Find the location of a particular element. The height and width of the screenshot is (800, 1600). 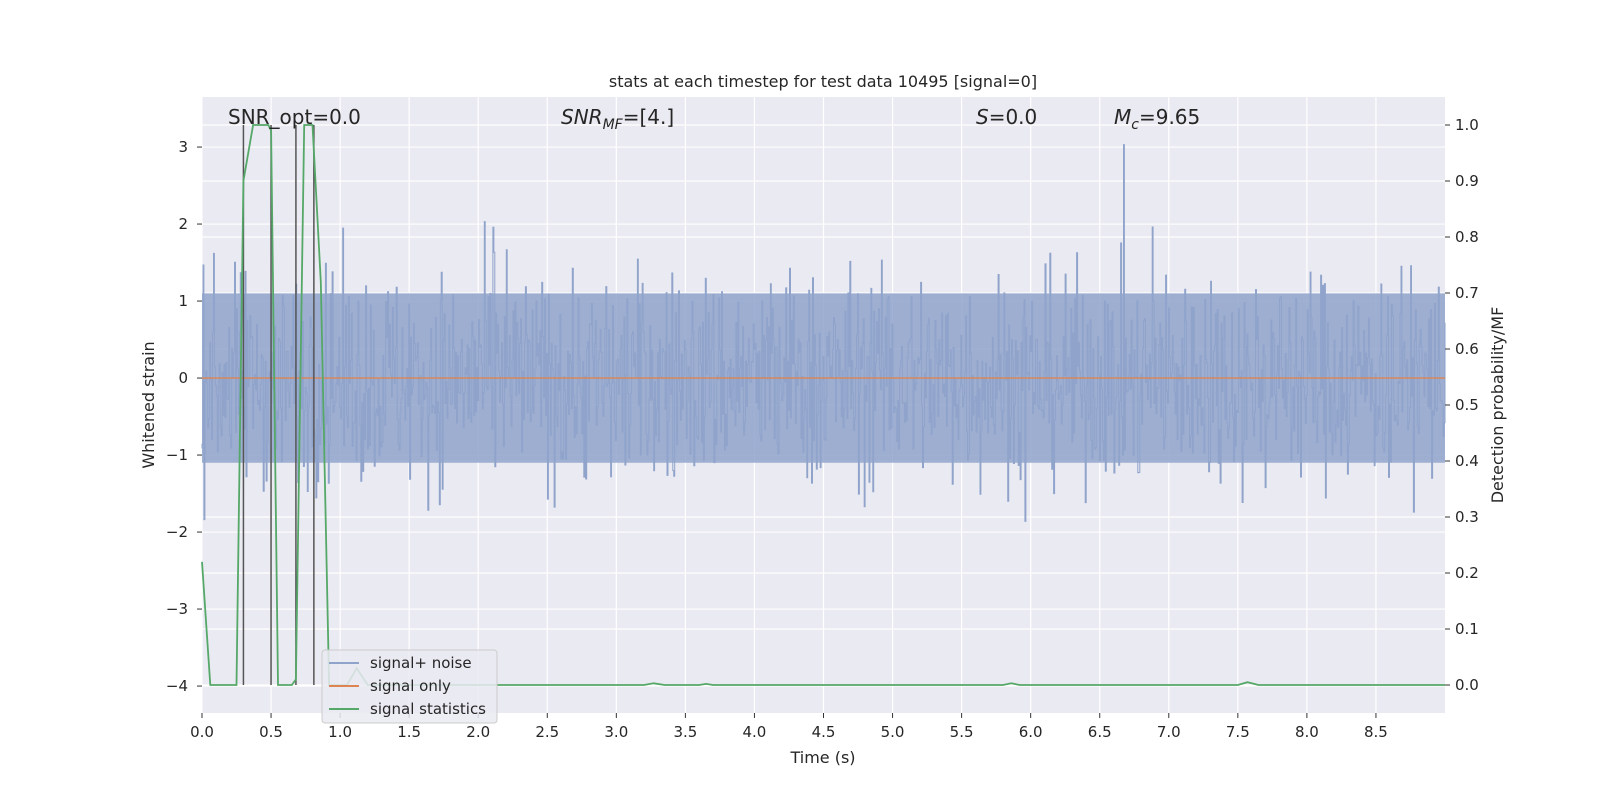

y-left-tick-label: −4 is located at coordinates (177, 686).